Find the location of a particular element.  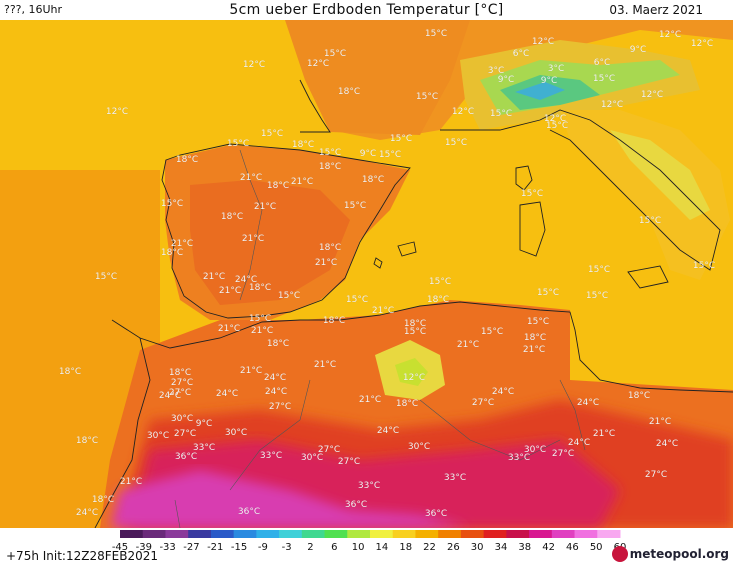

alps-core is located at coordinates (540, 91).